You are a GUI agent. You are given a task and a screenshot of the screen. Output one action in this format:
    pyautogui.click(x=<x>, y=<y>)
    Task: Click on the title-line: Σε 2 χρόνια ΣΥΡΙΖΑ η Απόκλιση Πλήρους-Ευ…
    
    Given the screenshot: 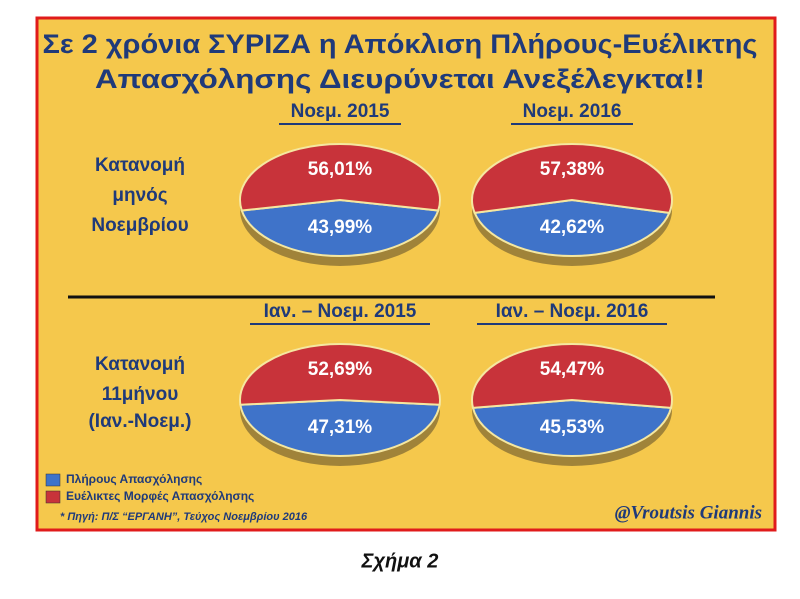 What is the action you would take?
    pyautogui.click(x=400, y=44)
    